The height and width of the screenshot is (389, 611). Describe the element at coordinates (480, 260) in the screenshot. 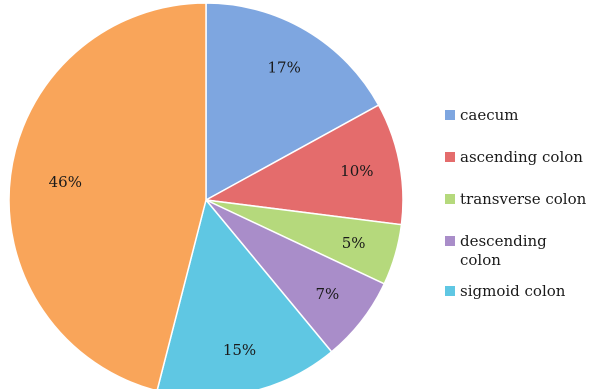

I see `legend-label: colon` at that location.